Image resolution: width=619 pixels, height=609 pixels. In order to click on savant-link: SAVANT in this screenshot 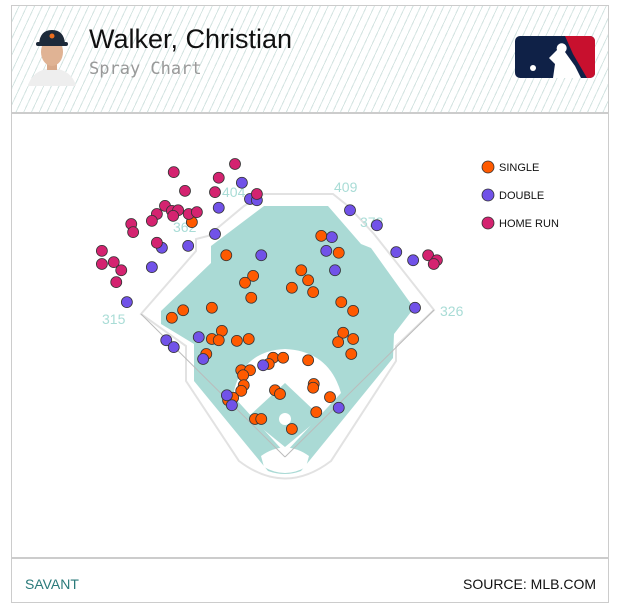, I will do `click(52, 584)`.